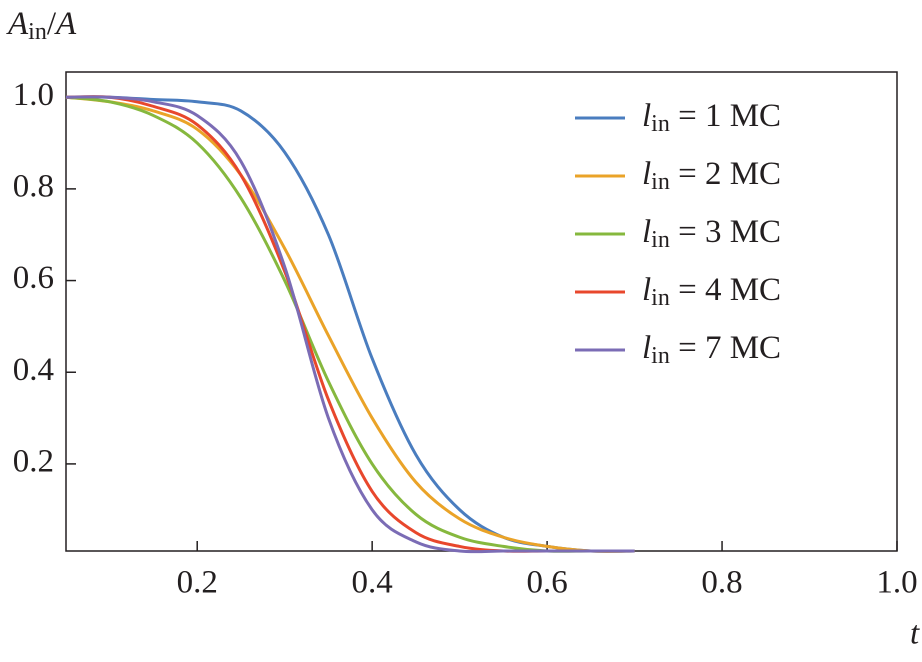  Describe the element at coordinates (711, 233) in the screenshot. I see `legend-label: lin = 3 MC` at that location.